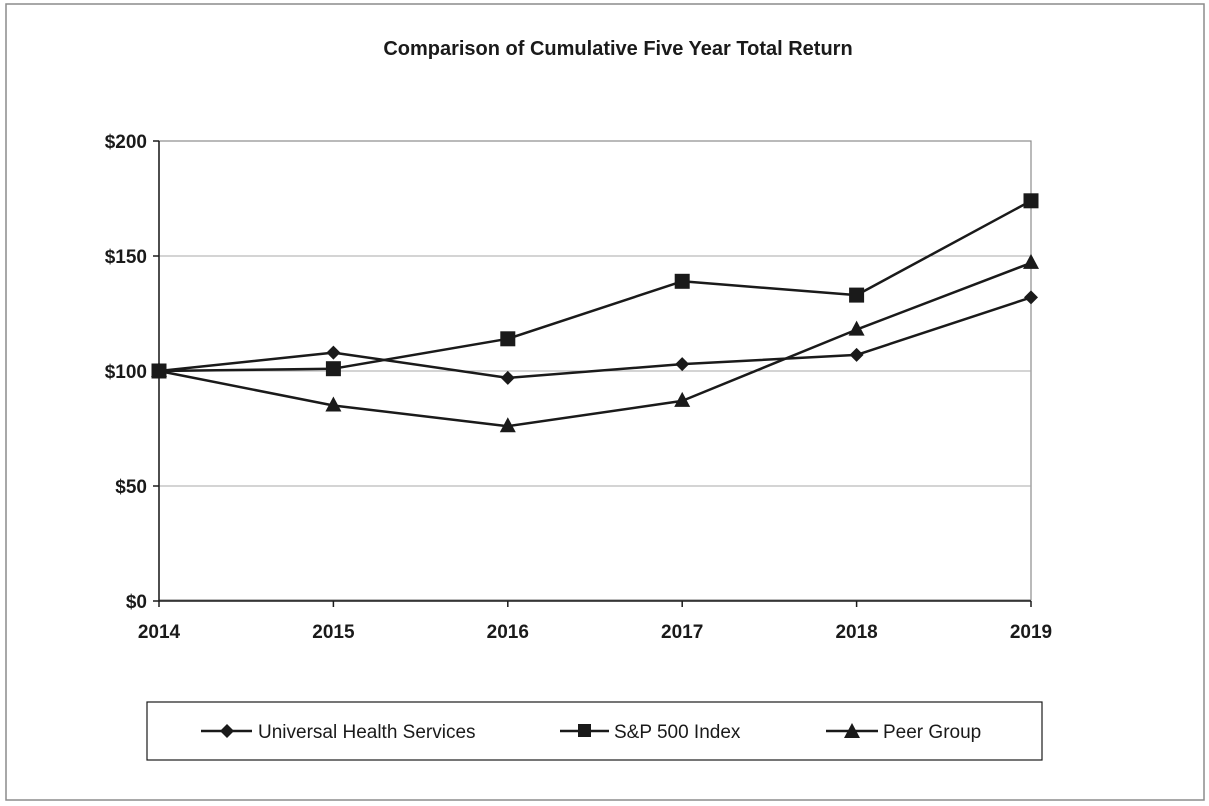  I want to click on x-tick-label-2014: 2014, so click(159, 632).